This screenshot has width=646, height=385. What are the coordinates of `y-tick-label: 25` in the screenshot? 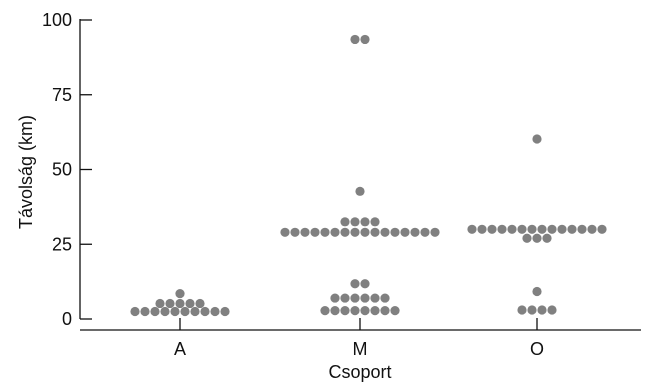 It's located at (62, 244).